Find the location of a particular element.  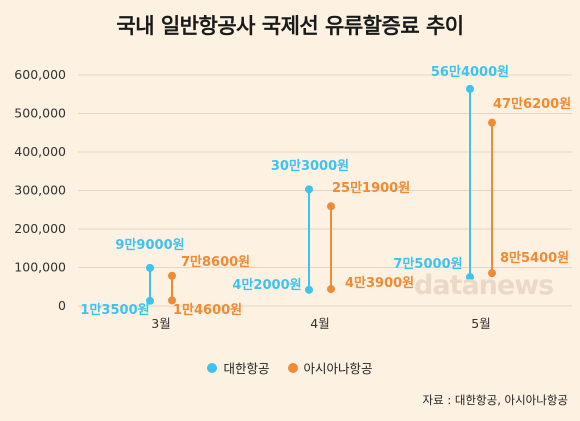

data-label-low: 1만3500원 is located at coordinates (114, 310).